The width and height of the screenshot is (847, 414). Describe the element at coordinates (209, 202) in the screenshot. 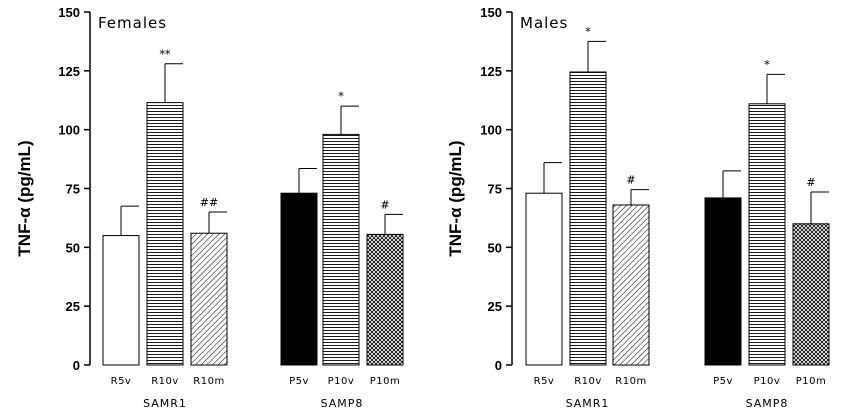

I see `significance-label: ##` at that location.